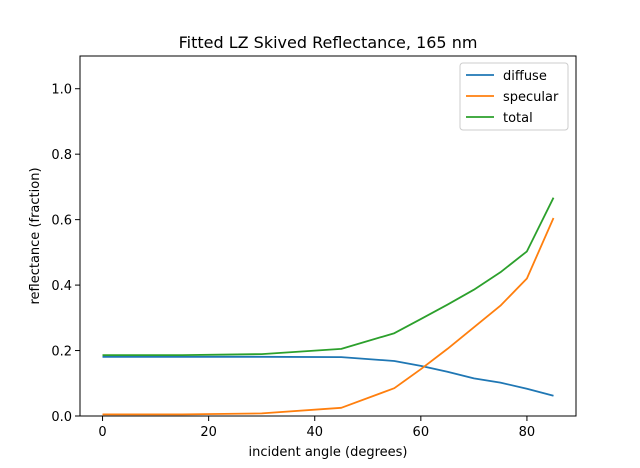  What do you see at coordinates (328, 42) in the screenshot?
I see `chart-title: Fitted LZ Skived Reflectance, 165 nm` at bounding box center [328, 42].